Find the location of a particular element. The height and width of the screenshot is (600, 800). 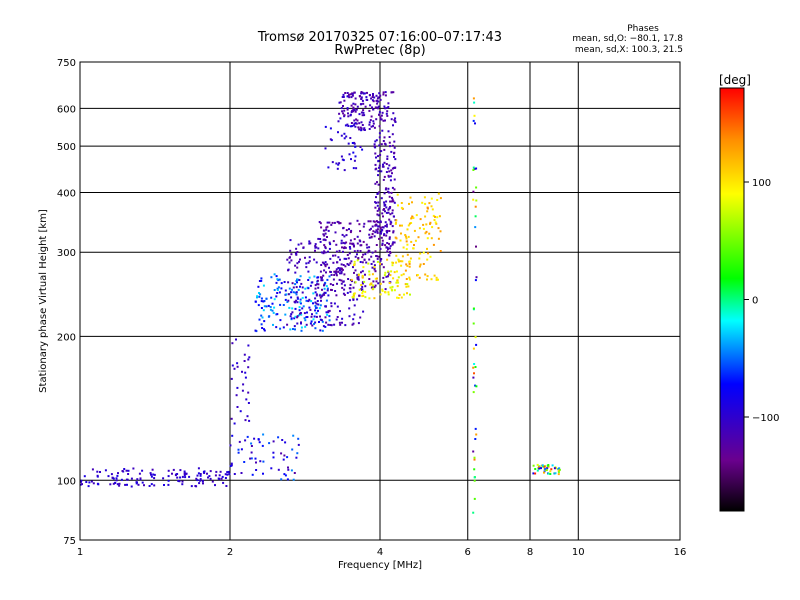

x-tick-label: 2 is located at coordinates (230, 552).